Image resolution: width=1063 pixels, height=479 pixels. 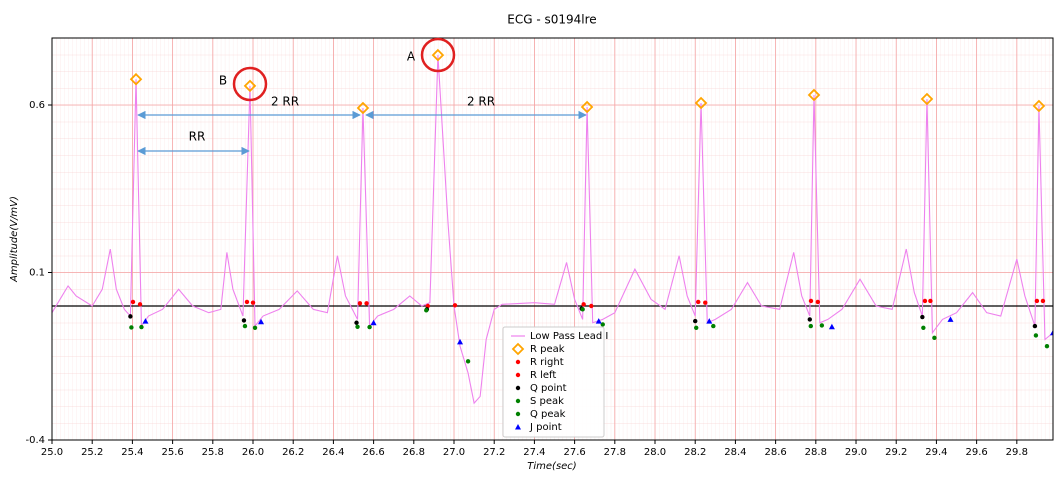 I want to click on x-tick-label: 26.6, so click(x=373, y=452).